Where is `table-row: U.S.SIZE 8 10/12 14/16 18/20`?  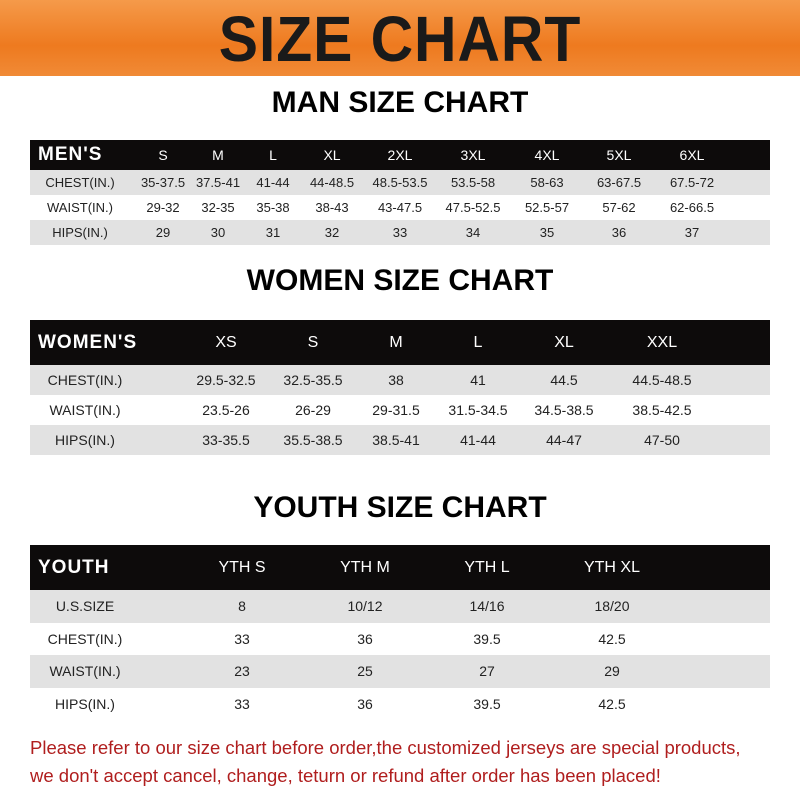
table-row: U.S.SIZE 8 10/12 14/16 18/20 is located at coordinates (400, 606).